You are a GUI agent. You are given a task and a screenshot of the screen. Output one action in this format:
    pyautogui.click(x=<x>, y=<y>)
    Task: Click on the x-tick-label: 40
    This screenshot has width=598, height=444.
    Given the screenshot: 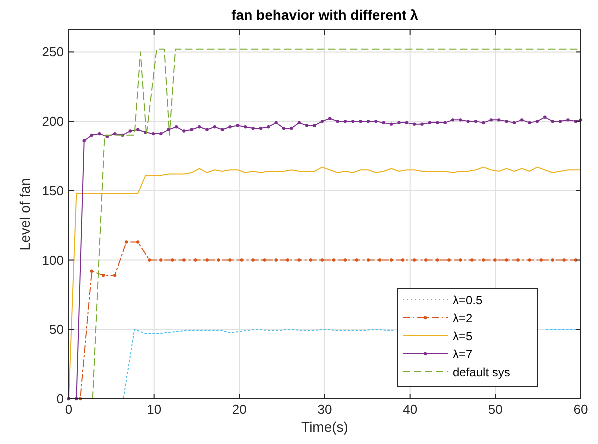 What is the action you would take?
    pyautogui.click(x=410, y=409)
    